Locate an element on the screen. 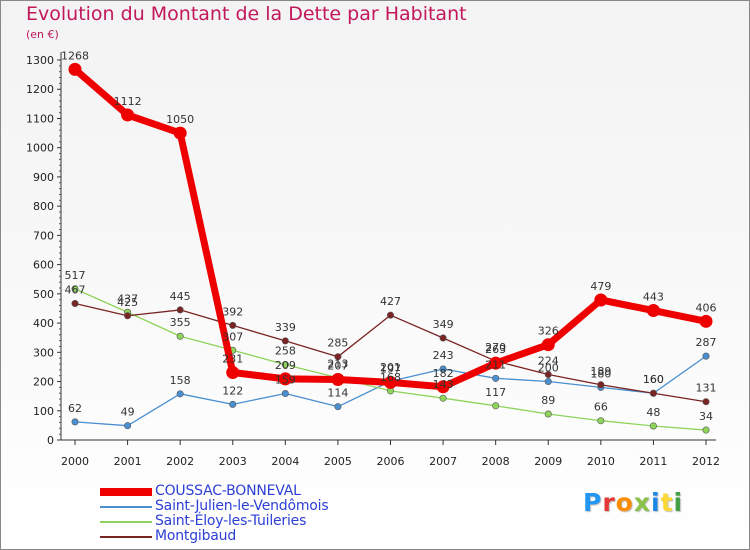 This screenshot has height=550, width=750. y-tick-label: 1100 is located at coordinates (40, 118).